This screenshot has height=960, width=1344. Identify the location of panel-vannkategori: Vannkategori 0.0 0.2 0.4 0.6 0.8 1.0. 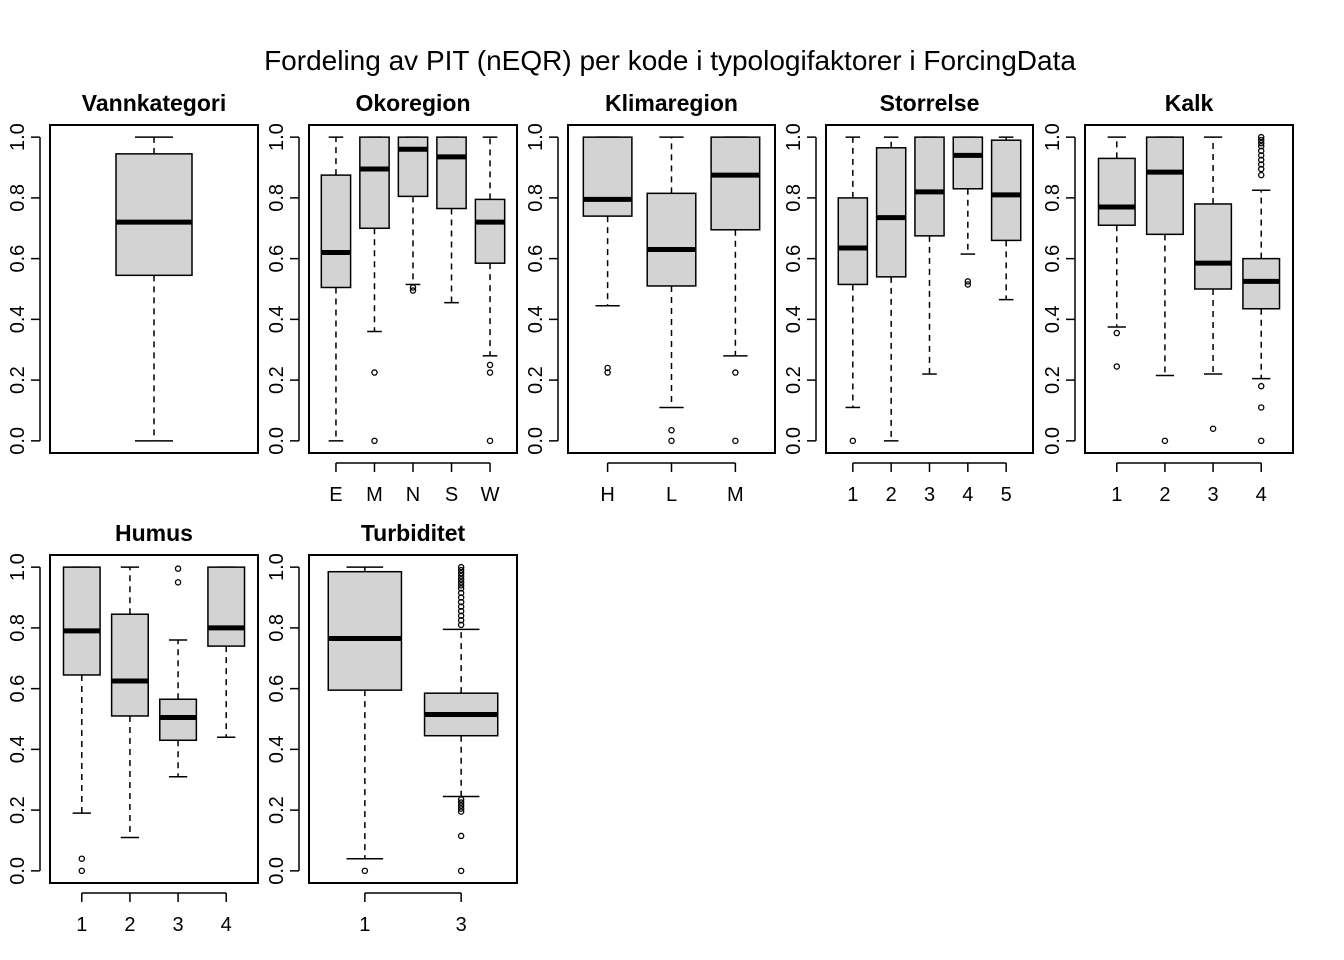
(133, 272).